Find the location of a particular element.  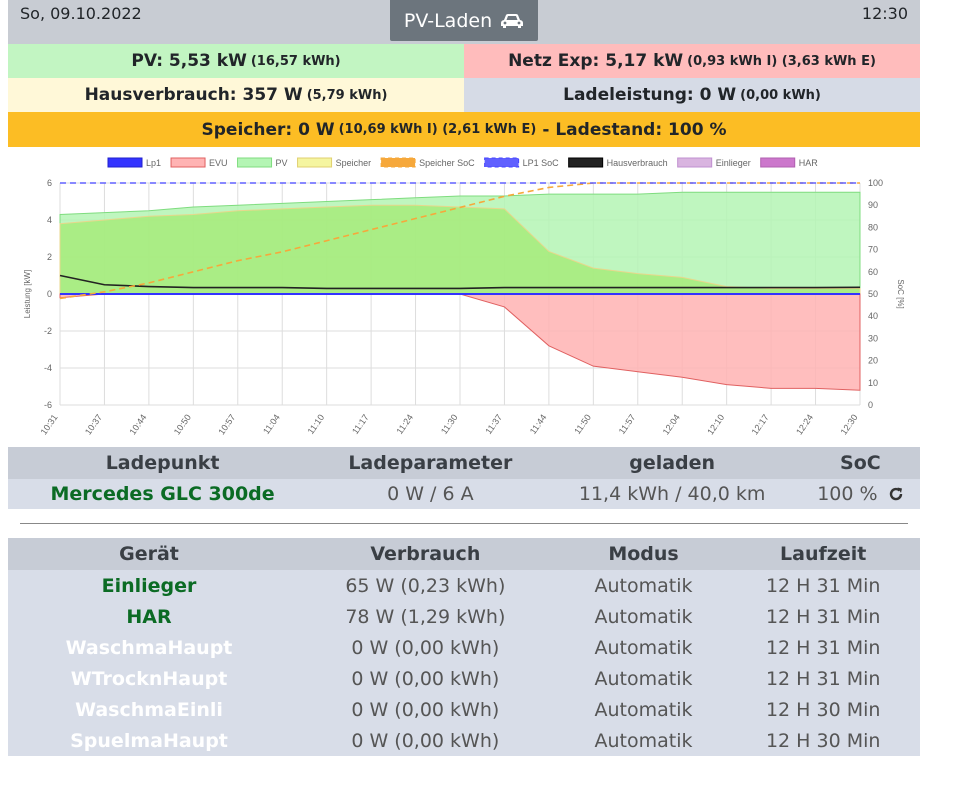

house-energy: (5,79 kWh) is located at coordinates (347, 95).